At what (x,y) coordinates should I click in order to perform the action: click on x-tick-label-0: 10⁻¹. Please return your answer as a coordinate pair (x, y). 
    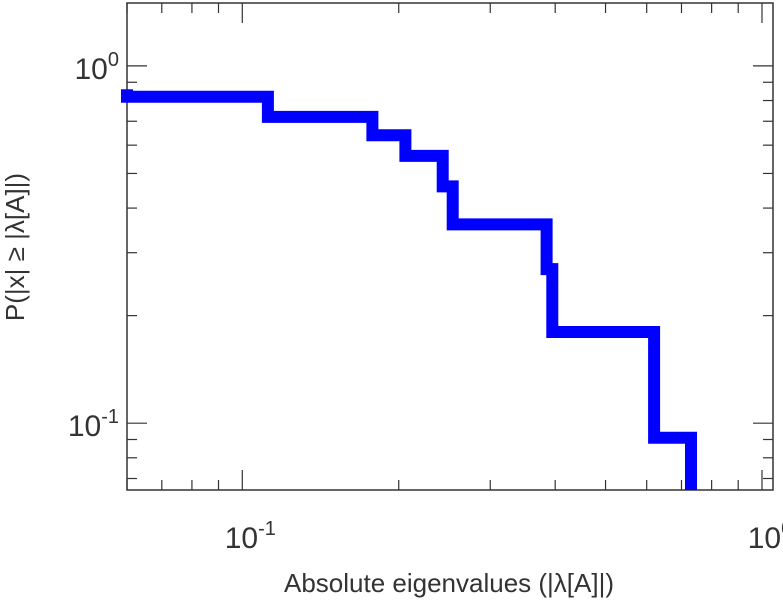
    Looking at the image, I should click on (250, 536).